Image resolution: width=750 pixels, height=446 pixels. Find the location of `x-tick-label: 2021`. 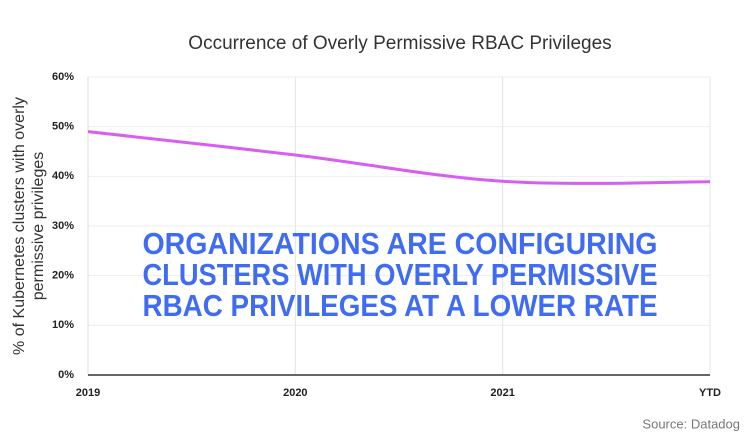

x-tick-label: 2021 is located at coordinates (502, 393).